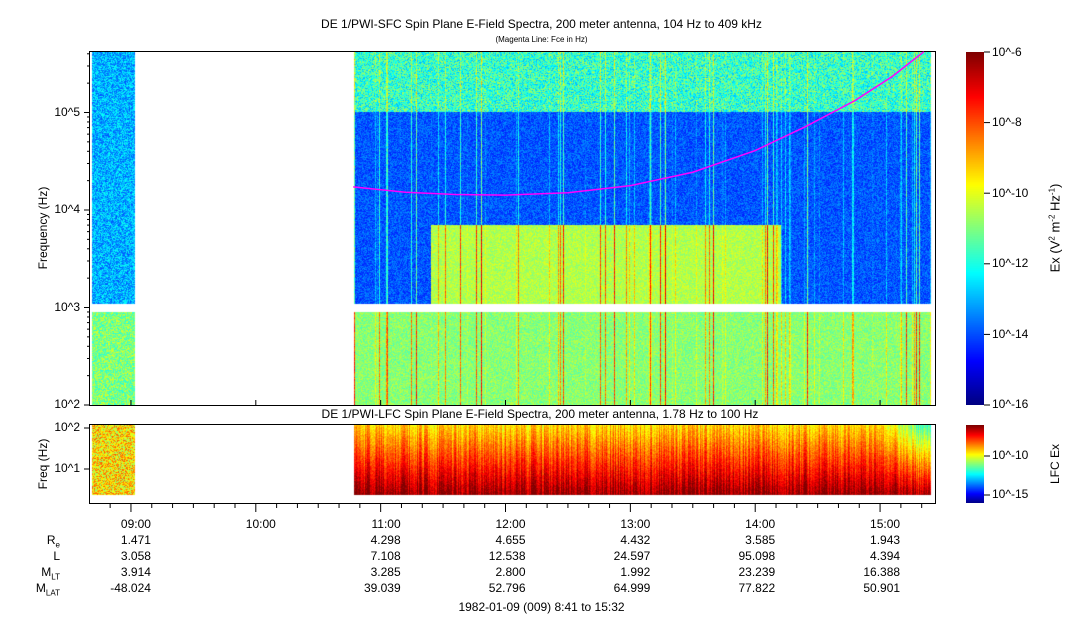 Image resolution: width=1083 pixels, height=620 pixels. What do you see at coordinates (385, 572) in the screenshot?
I see `ephem-mlt-value: 3.285` at bounding box center [385, 572].